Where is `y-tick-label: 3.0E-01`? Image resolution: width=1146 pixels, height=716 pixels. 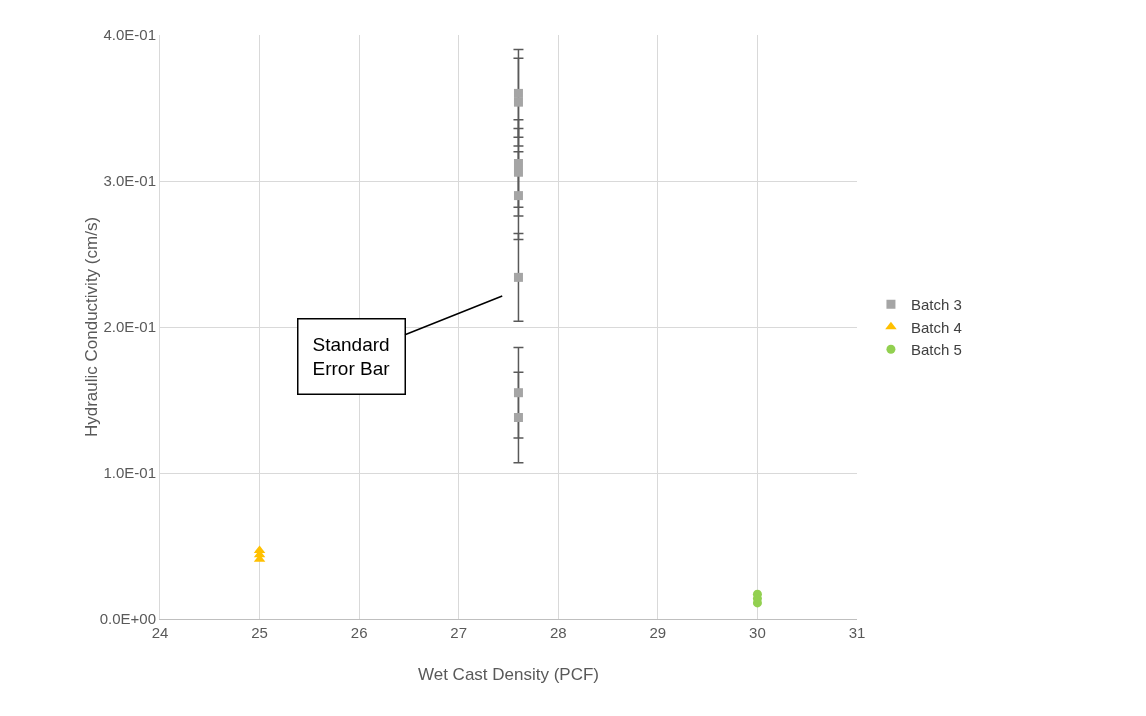 y-tick-label: 3.0E-01 is located at coordinates (129, 181).